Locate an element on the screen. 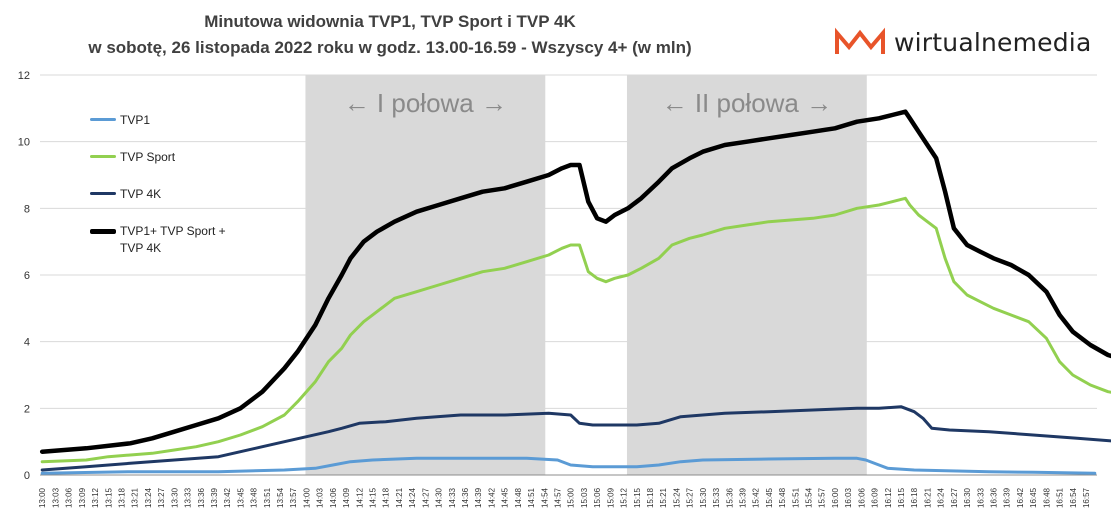 This screenshot has height=517, width=1111. x-tick-label: 16:45 is located at coordinates (1033, 497).